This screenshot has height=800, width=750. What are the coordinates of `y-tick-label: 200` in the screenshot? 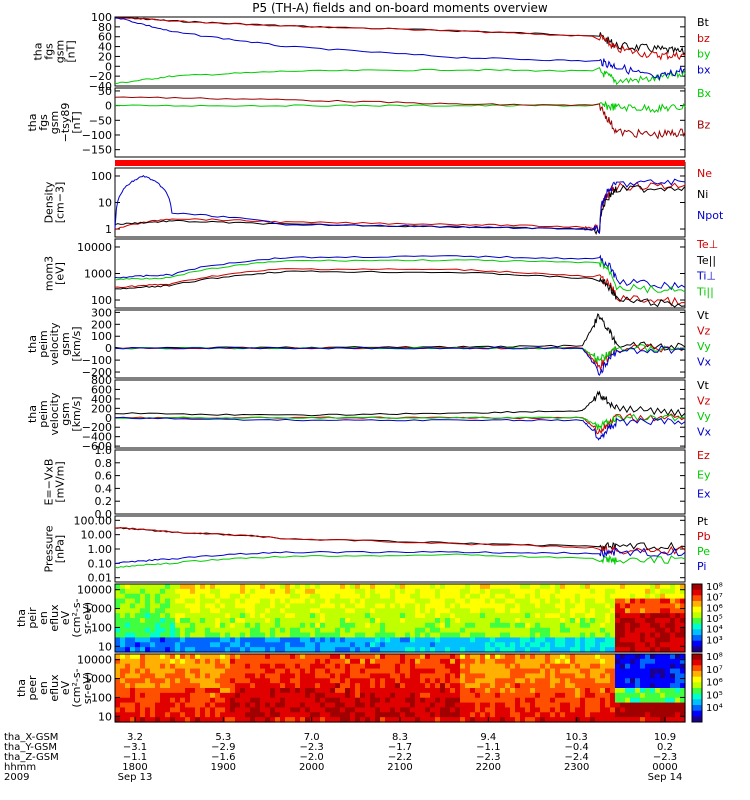 It's located at (101, 408).